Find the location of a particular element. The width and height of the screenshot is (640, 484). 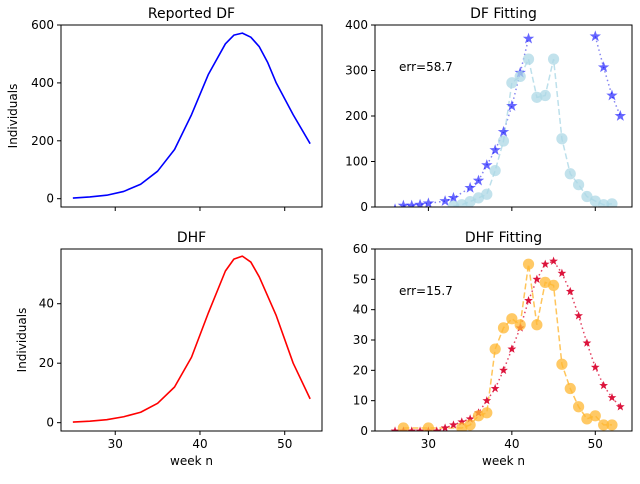

y-tick-label: 10 is located at coordinates (360, 401).